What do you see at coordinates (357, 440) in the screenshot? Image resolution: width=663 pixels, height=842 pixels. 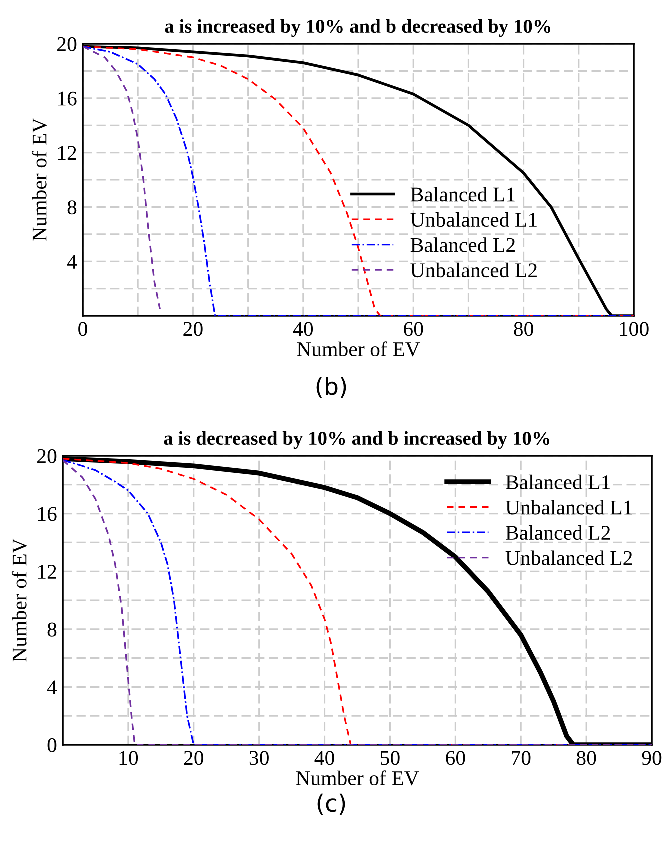 I see `chart-title: a is decreased by 10% and b increased by 10%` at bounding box center [357, 440].